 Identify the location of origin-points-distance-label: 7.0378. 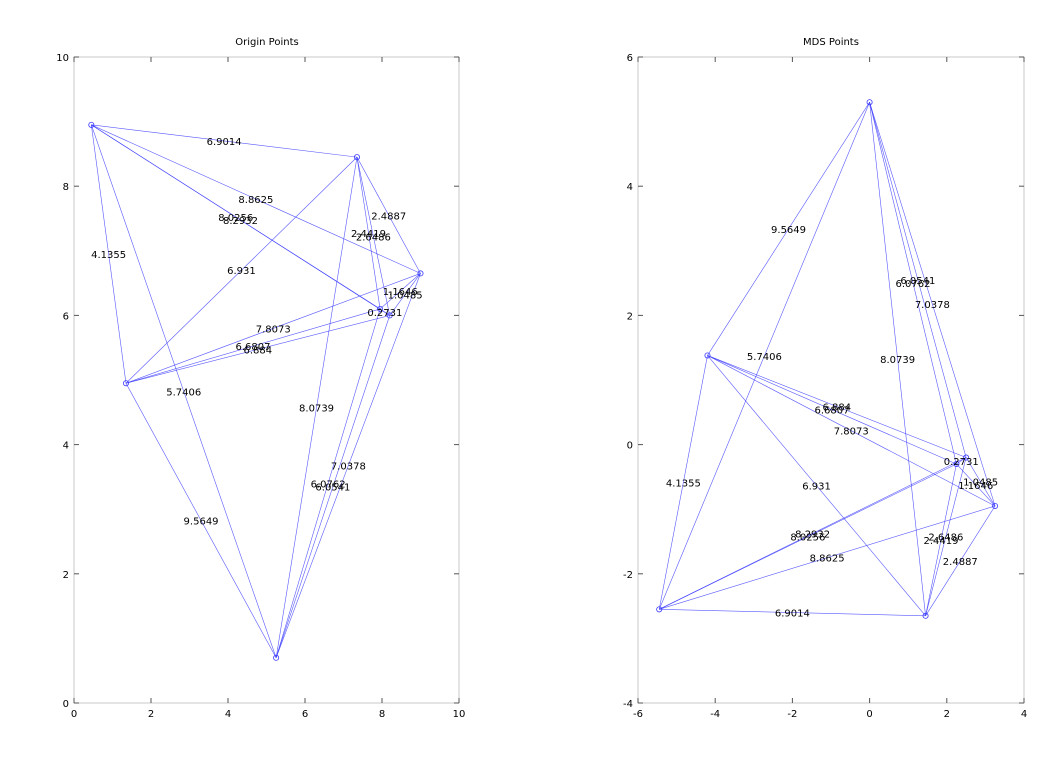
(348, 467).